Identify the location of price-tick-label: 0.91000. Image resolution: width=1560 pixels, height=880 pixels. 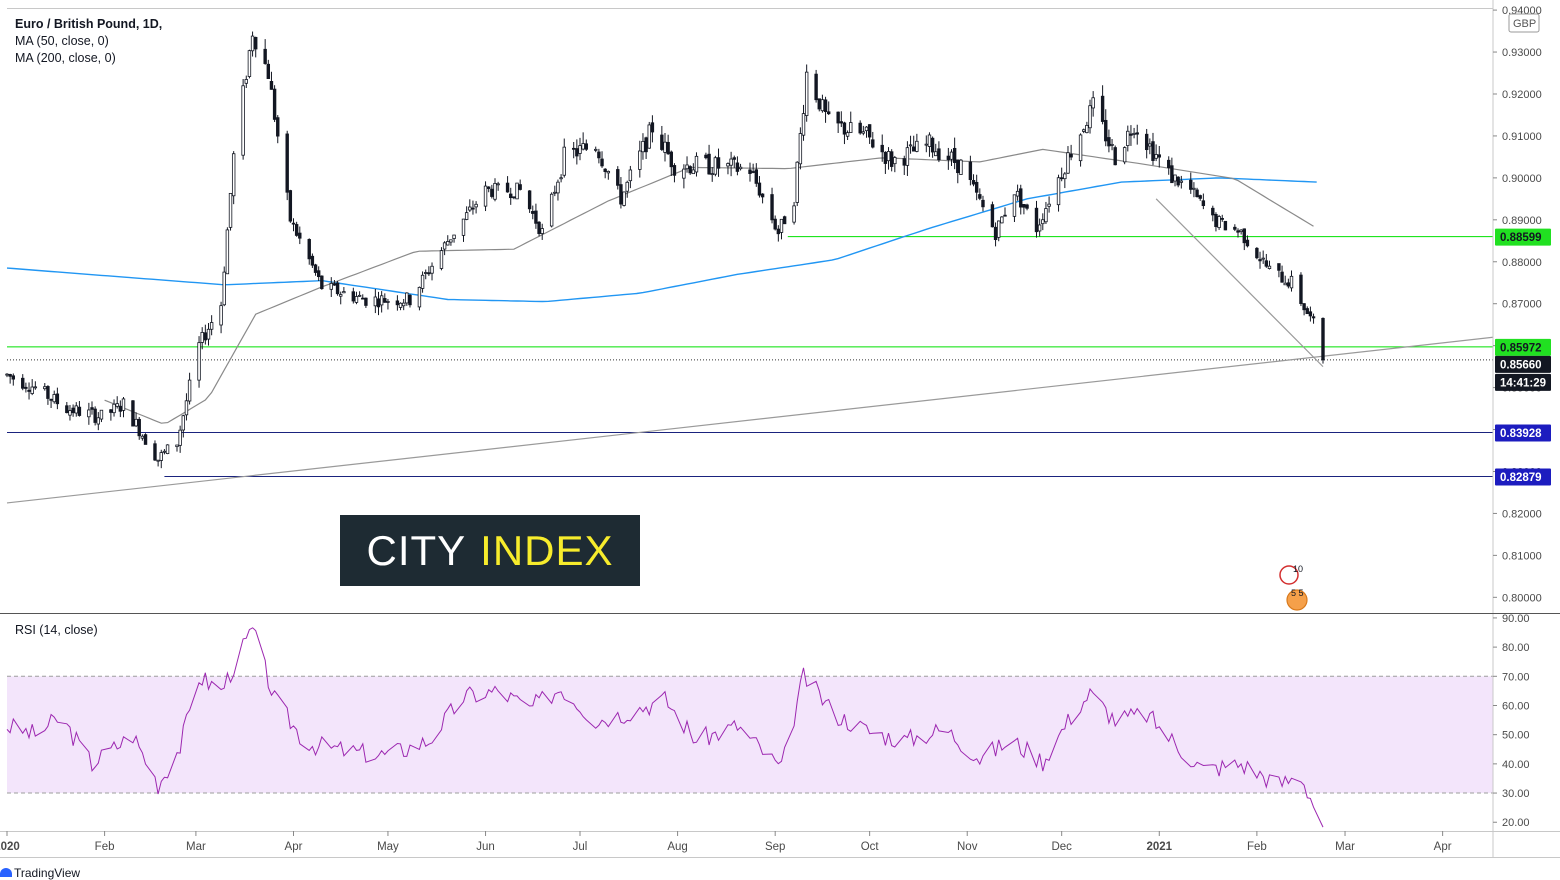
(1522, 137).